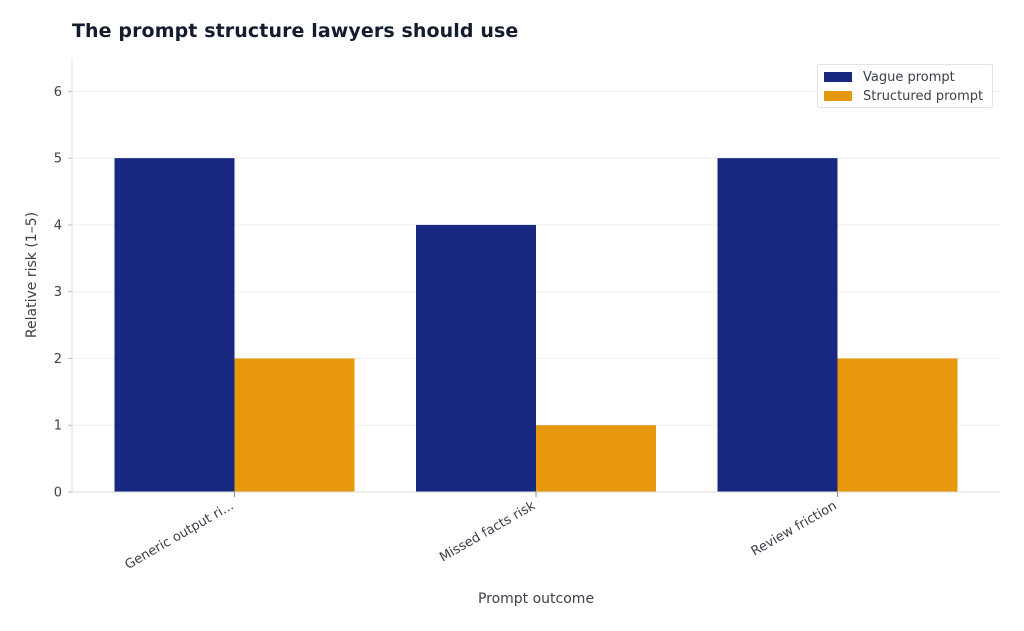 This screenshot has height=631, width=1024. Describe the element at coordinates (536, 599) in the screenshot. I see `x-axis-label: Prompt outcome` at that location.